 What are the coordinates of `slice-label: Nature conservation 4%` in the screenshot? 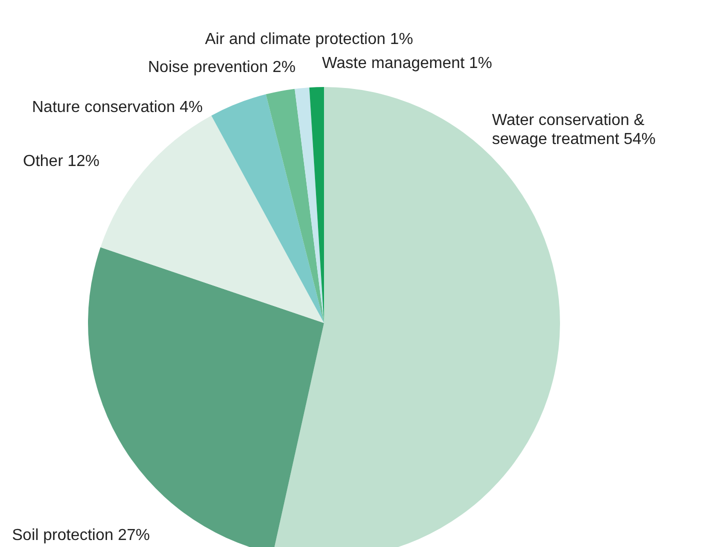 It's located at (117, 107).